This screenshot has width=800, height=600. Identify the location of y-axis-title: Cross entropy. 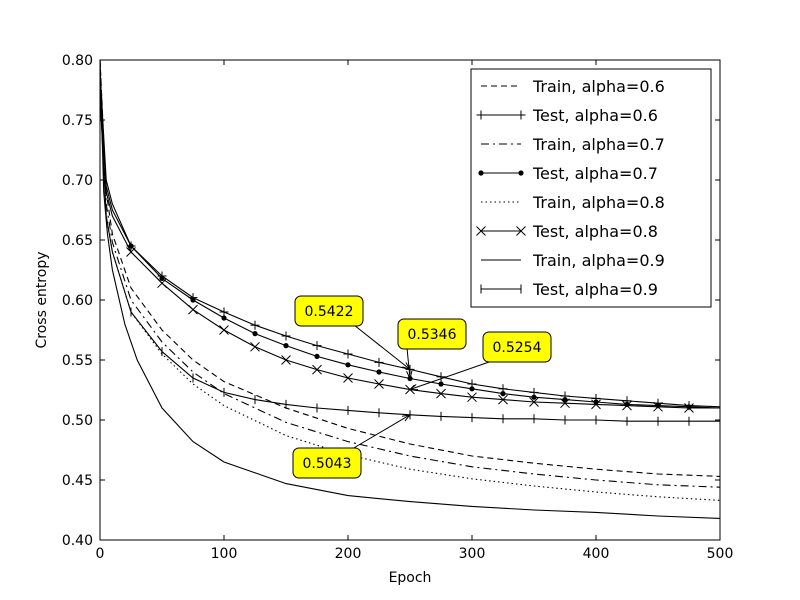
(42, 300).